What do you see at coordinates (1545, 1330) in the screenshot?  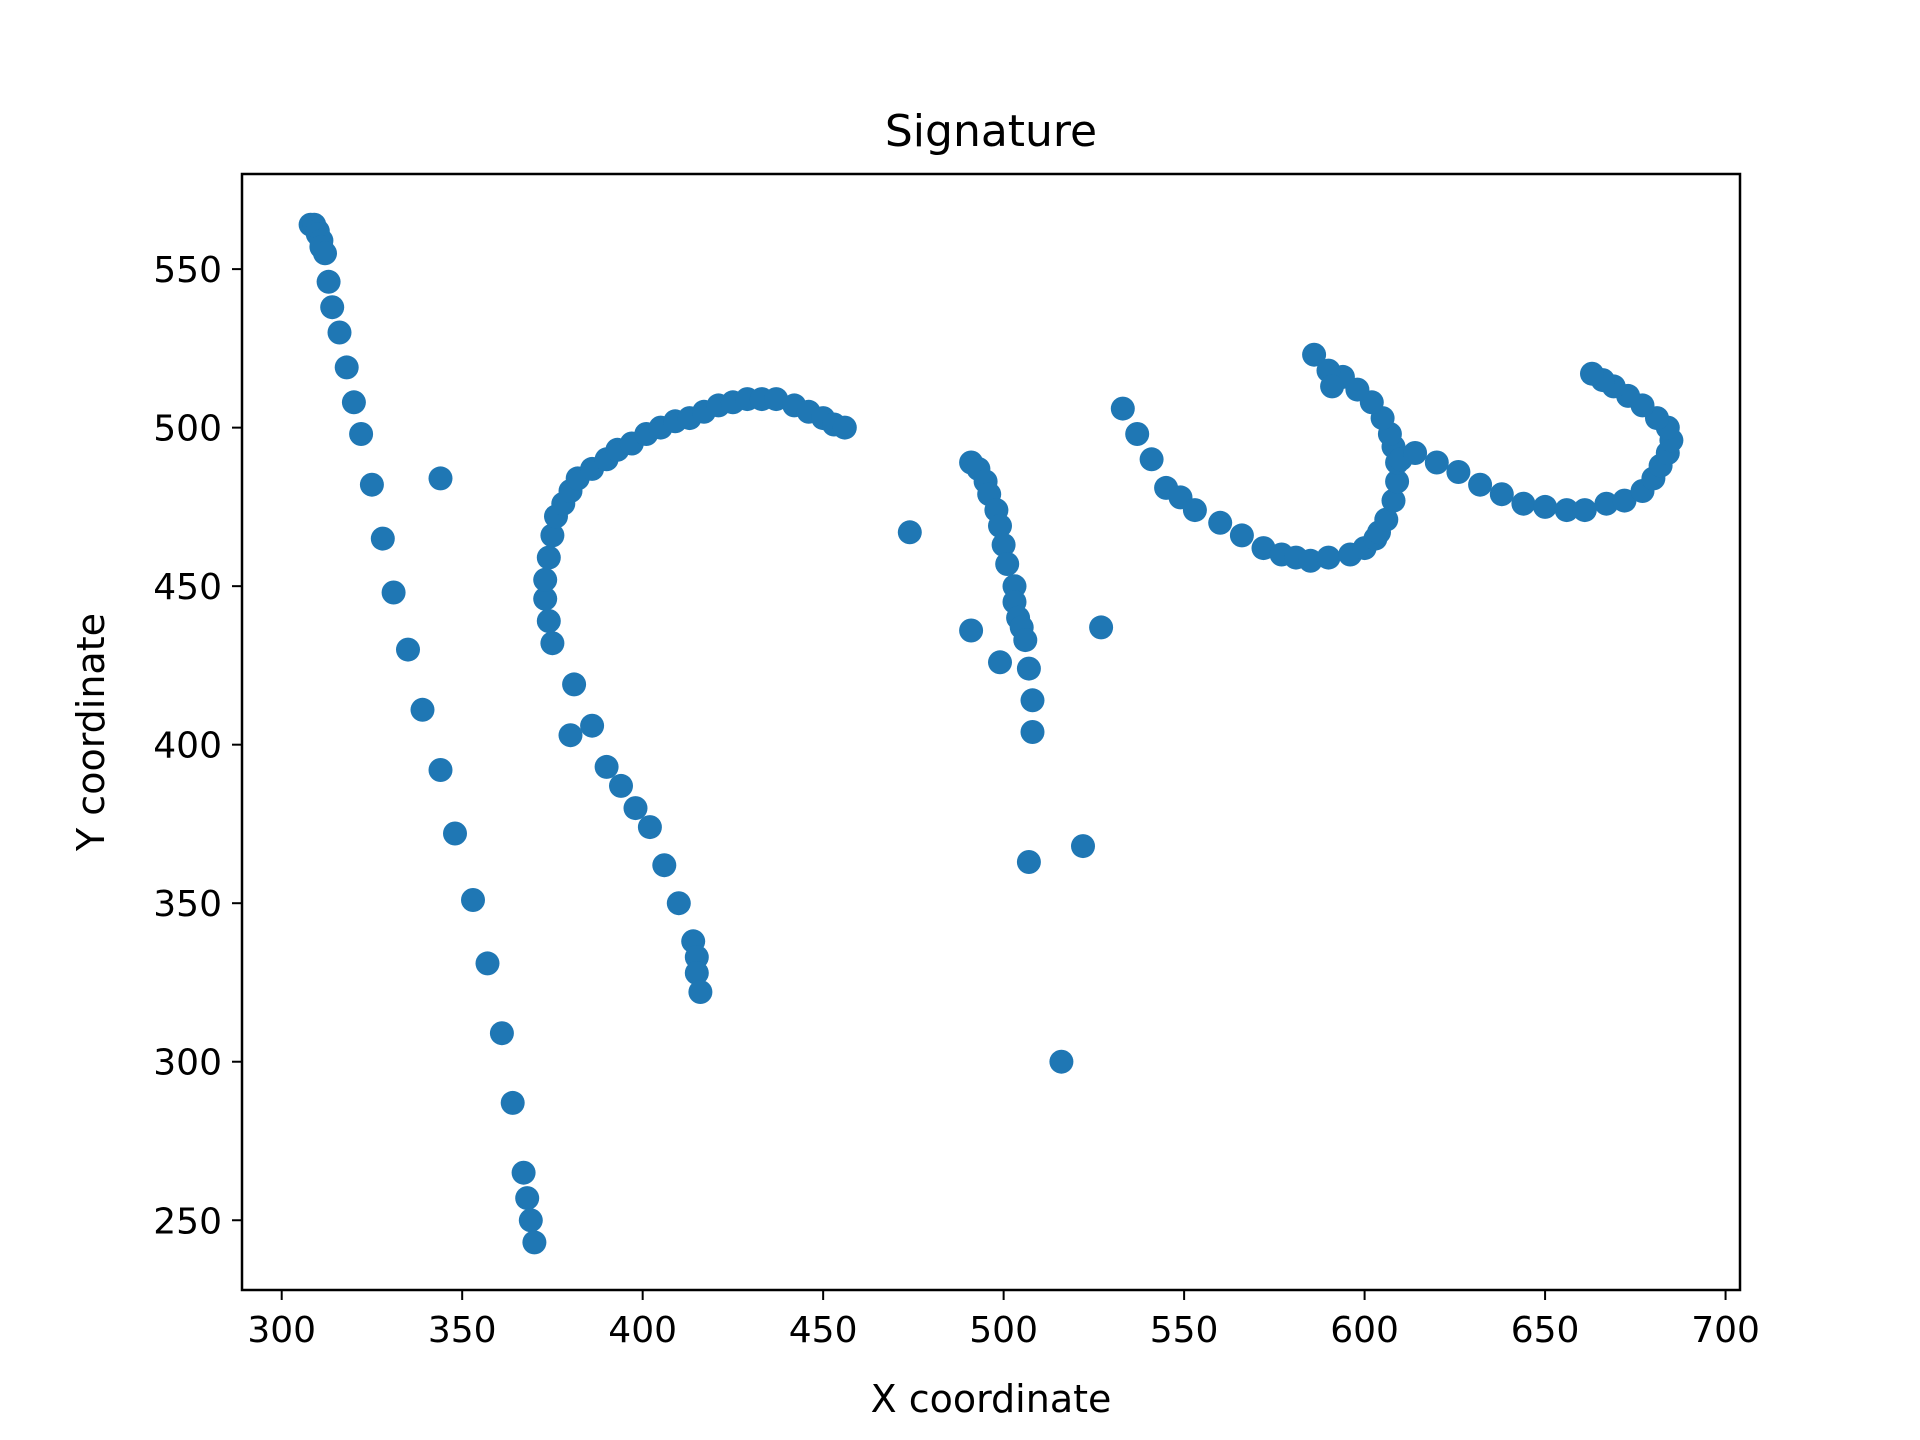 I see `x-tick-label: 650` at bounding box center [1545, 1330].